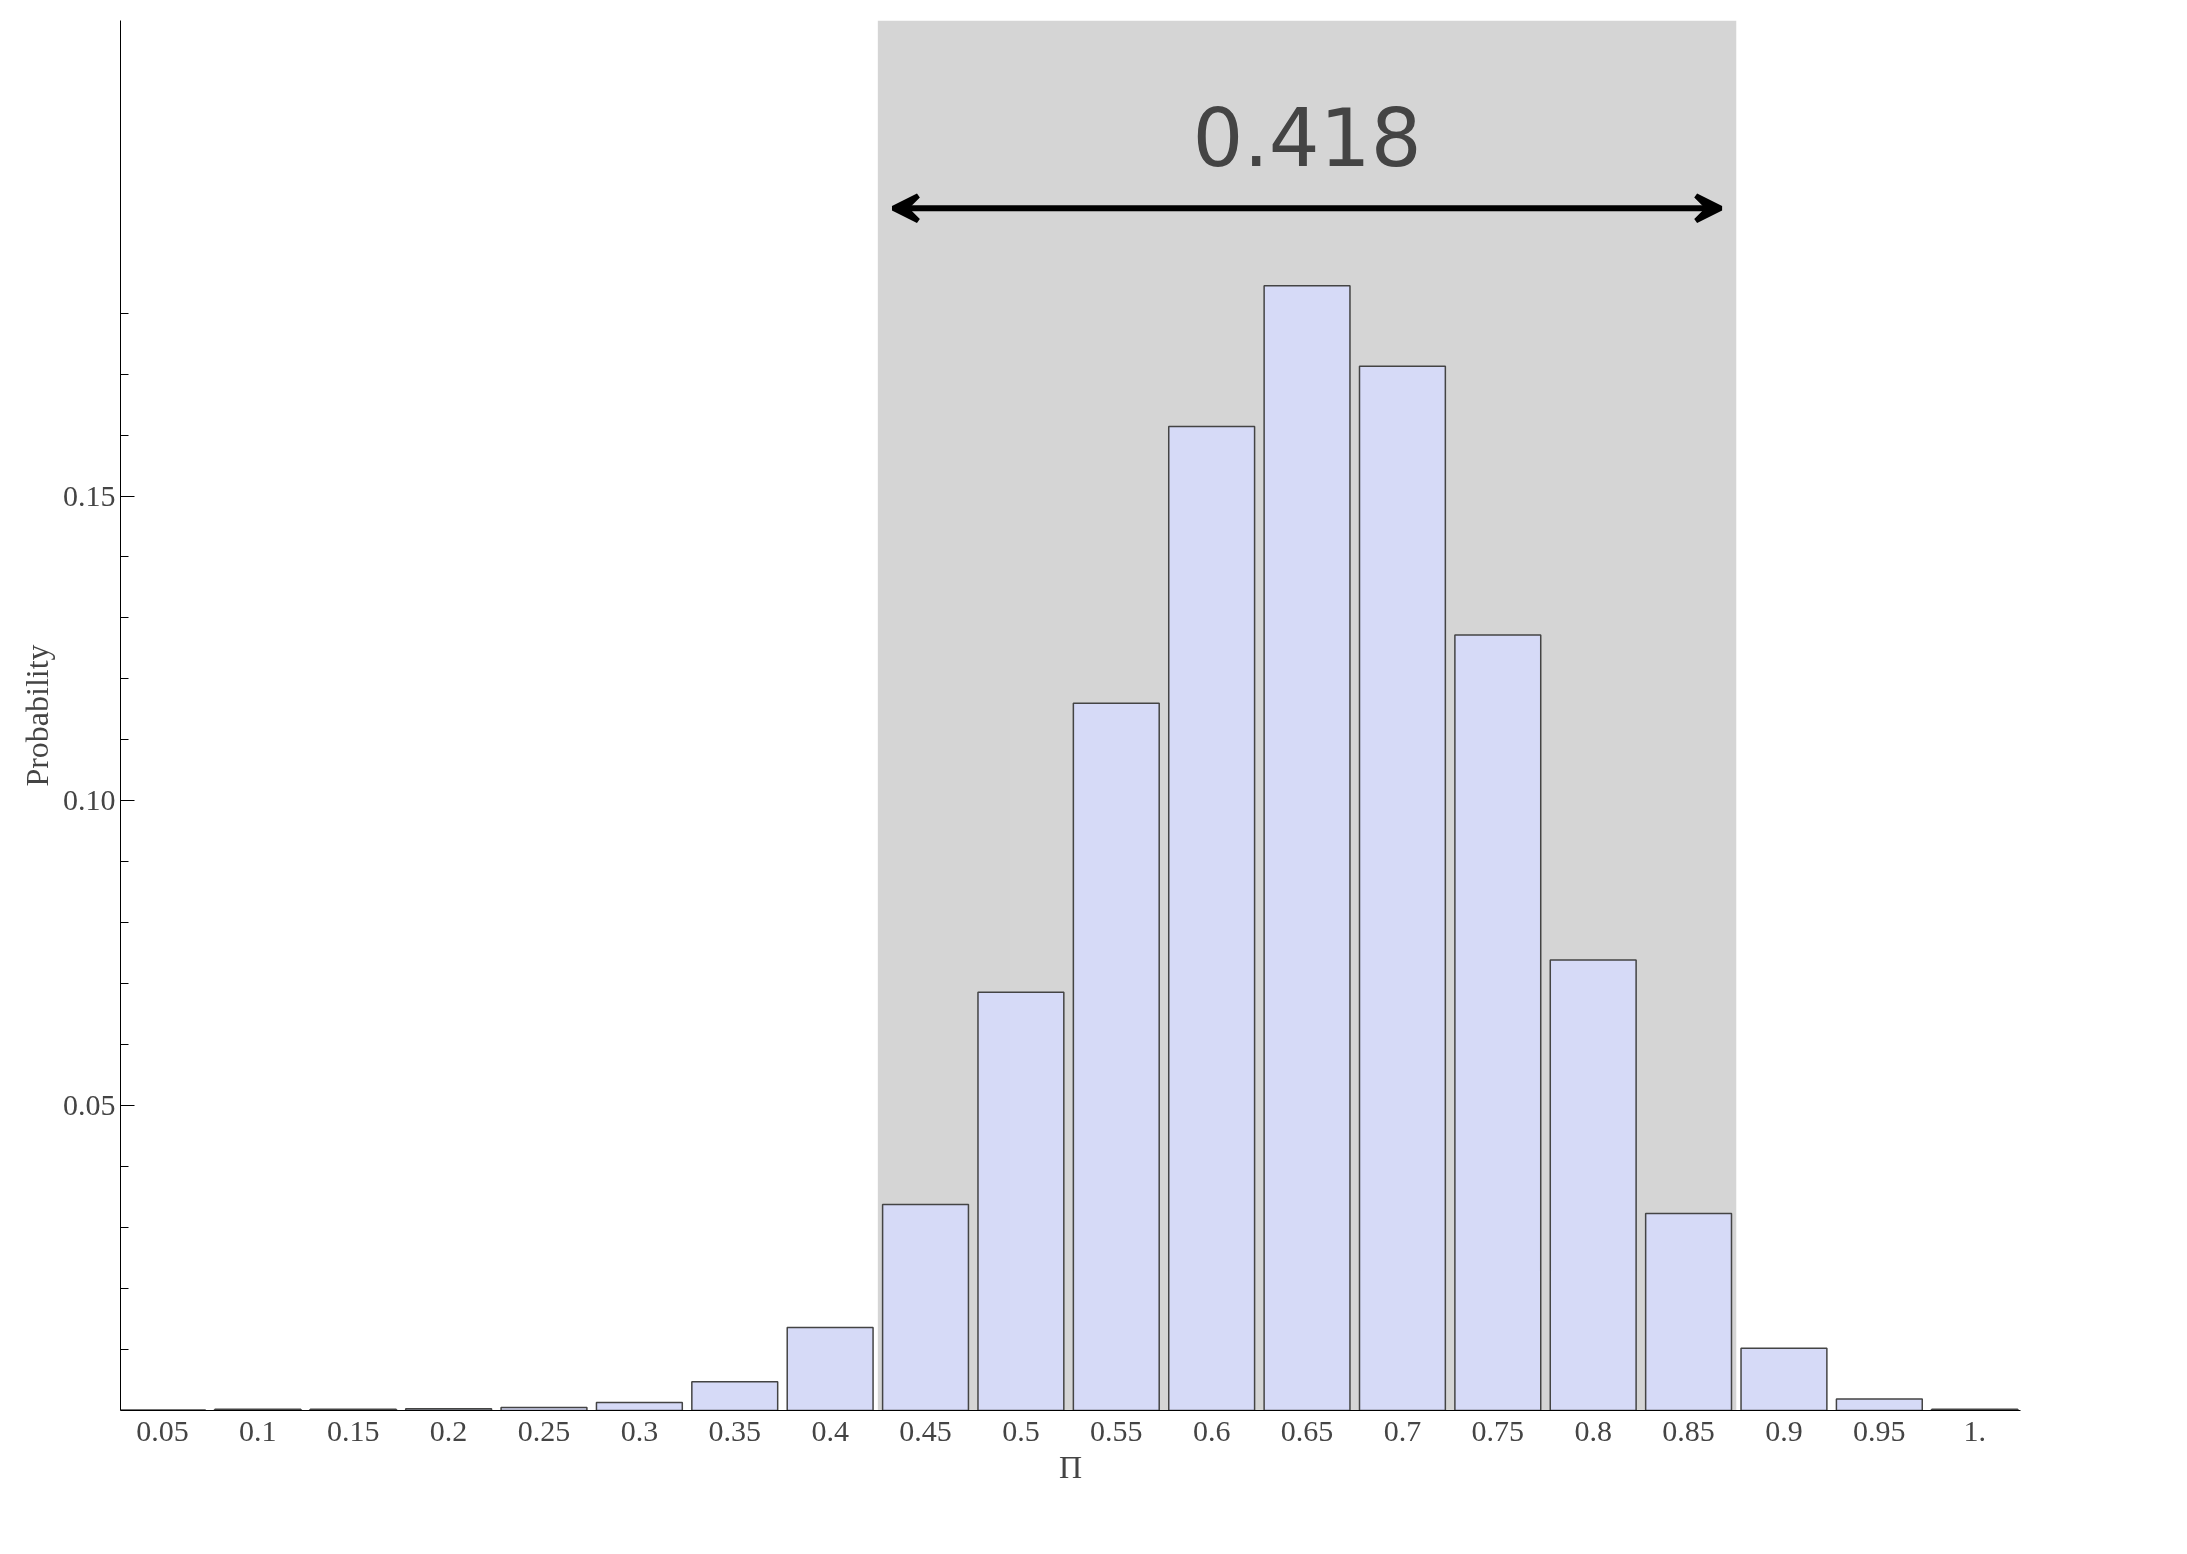  What do you see at coordinates (353, 1430) in the screenshot?
I see `x-tick-label: 0.15` at bounding box center [353, 1430].